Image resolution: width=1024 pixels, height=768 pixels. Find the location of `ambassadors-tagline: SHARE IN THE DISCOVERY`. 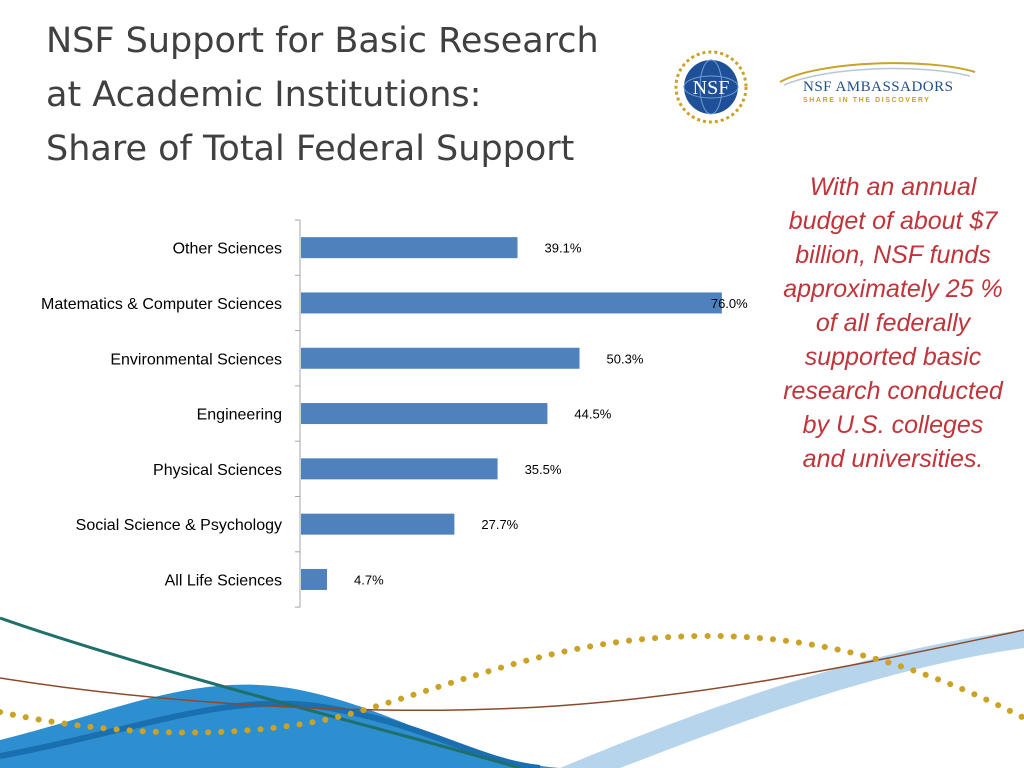

ambassadors-tagline: SHARE IN THE DISCOVERY is located at coordinates (867, 100).